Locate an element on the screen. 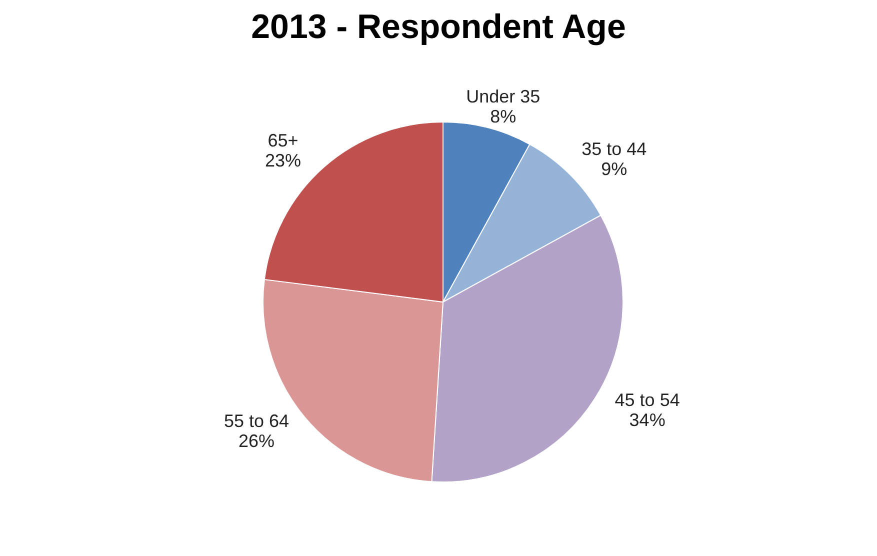 The height and width of the screenshot is (556, 877). data-label: 26% is located at coordinates (256, 440).